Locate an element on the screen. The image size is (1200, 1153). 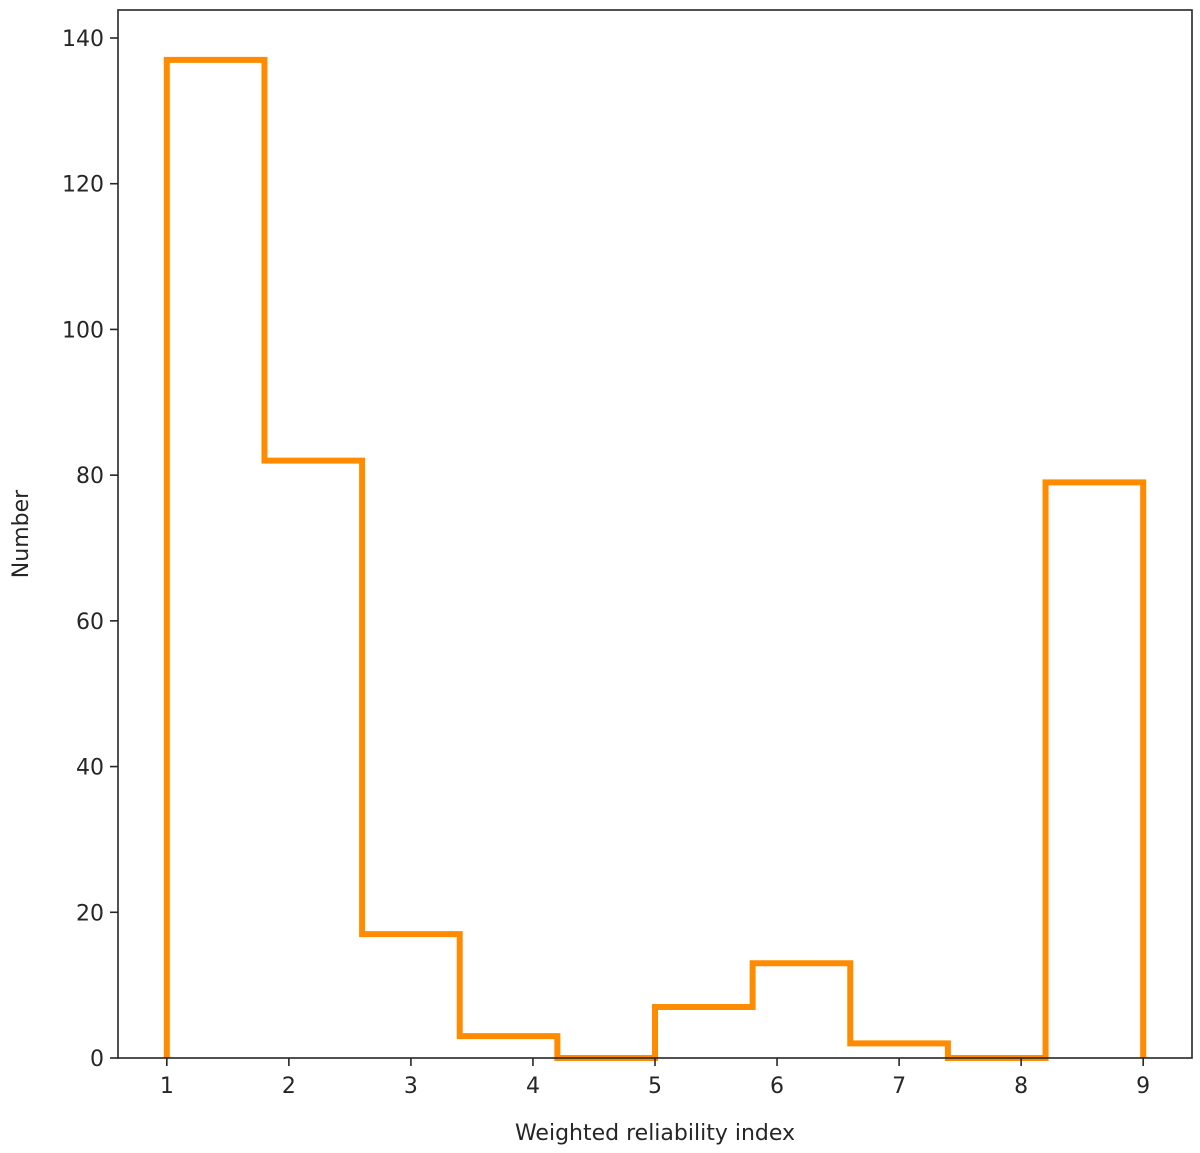
x-tick-label: 9 is located at coordinates (1143, 1086).